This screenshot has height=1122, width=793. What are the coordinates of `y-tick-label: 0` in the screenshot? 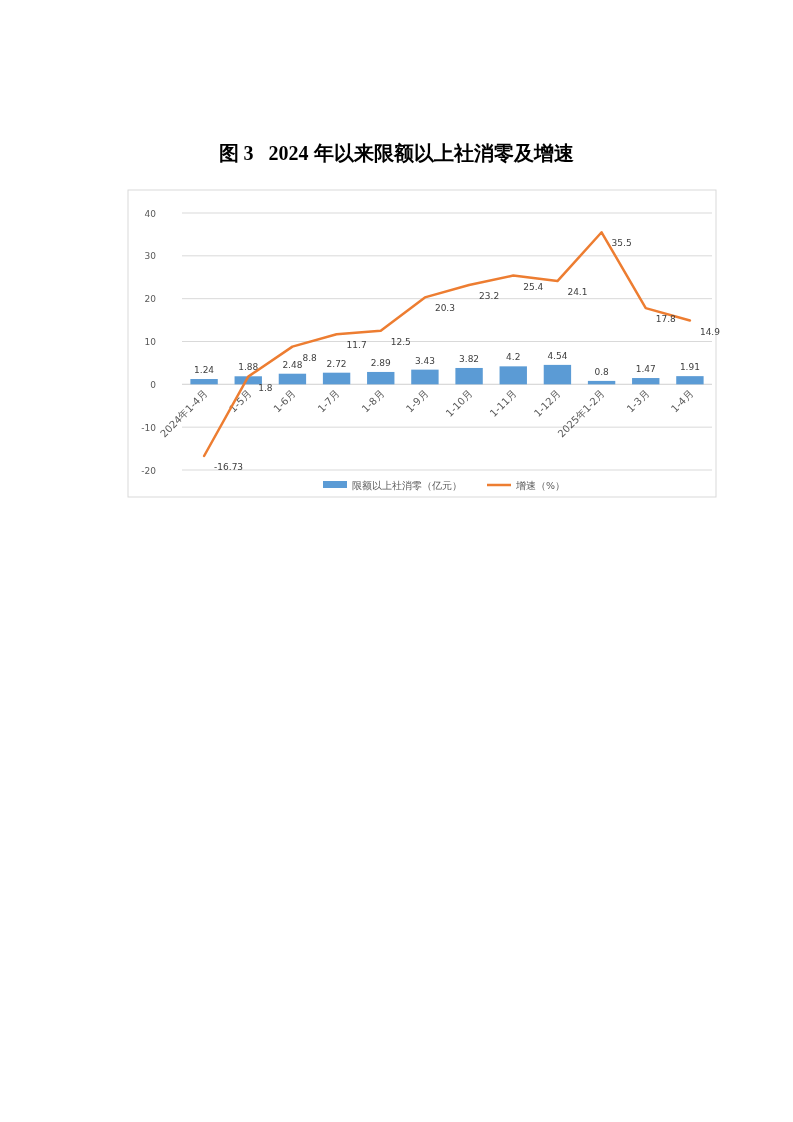 It's located at (153, 384).